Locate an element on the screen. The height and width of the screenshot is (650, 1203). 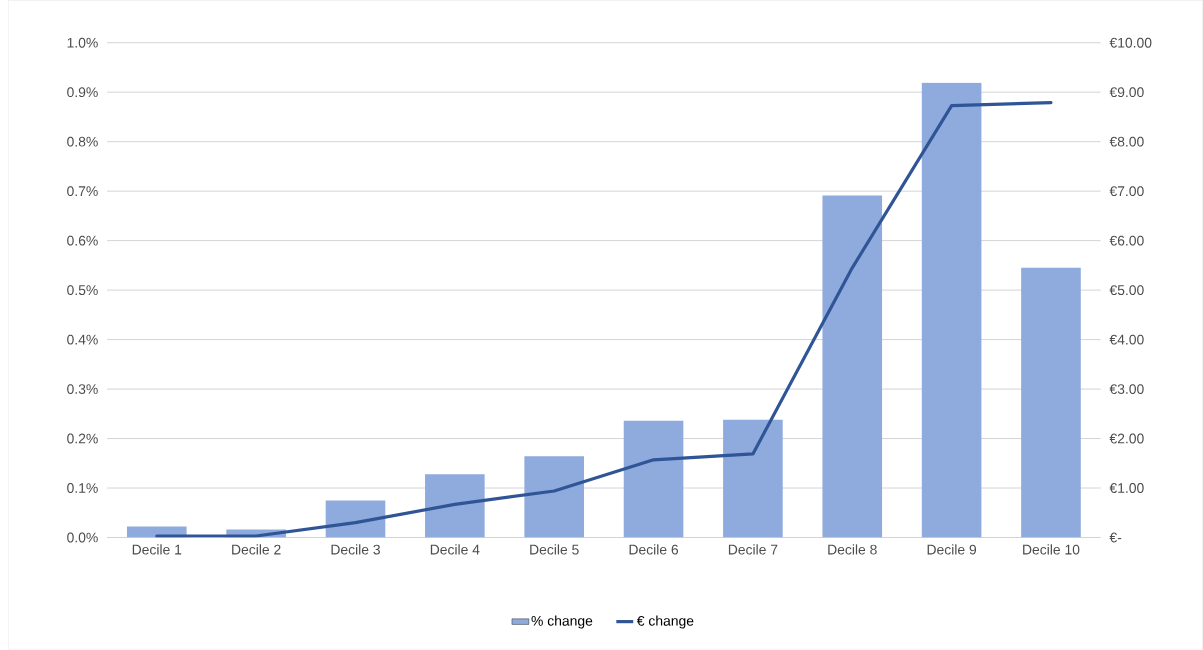
y2-tick-label: €- is located at coordinates (1115, 537).